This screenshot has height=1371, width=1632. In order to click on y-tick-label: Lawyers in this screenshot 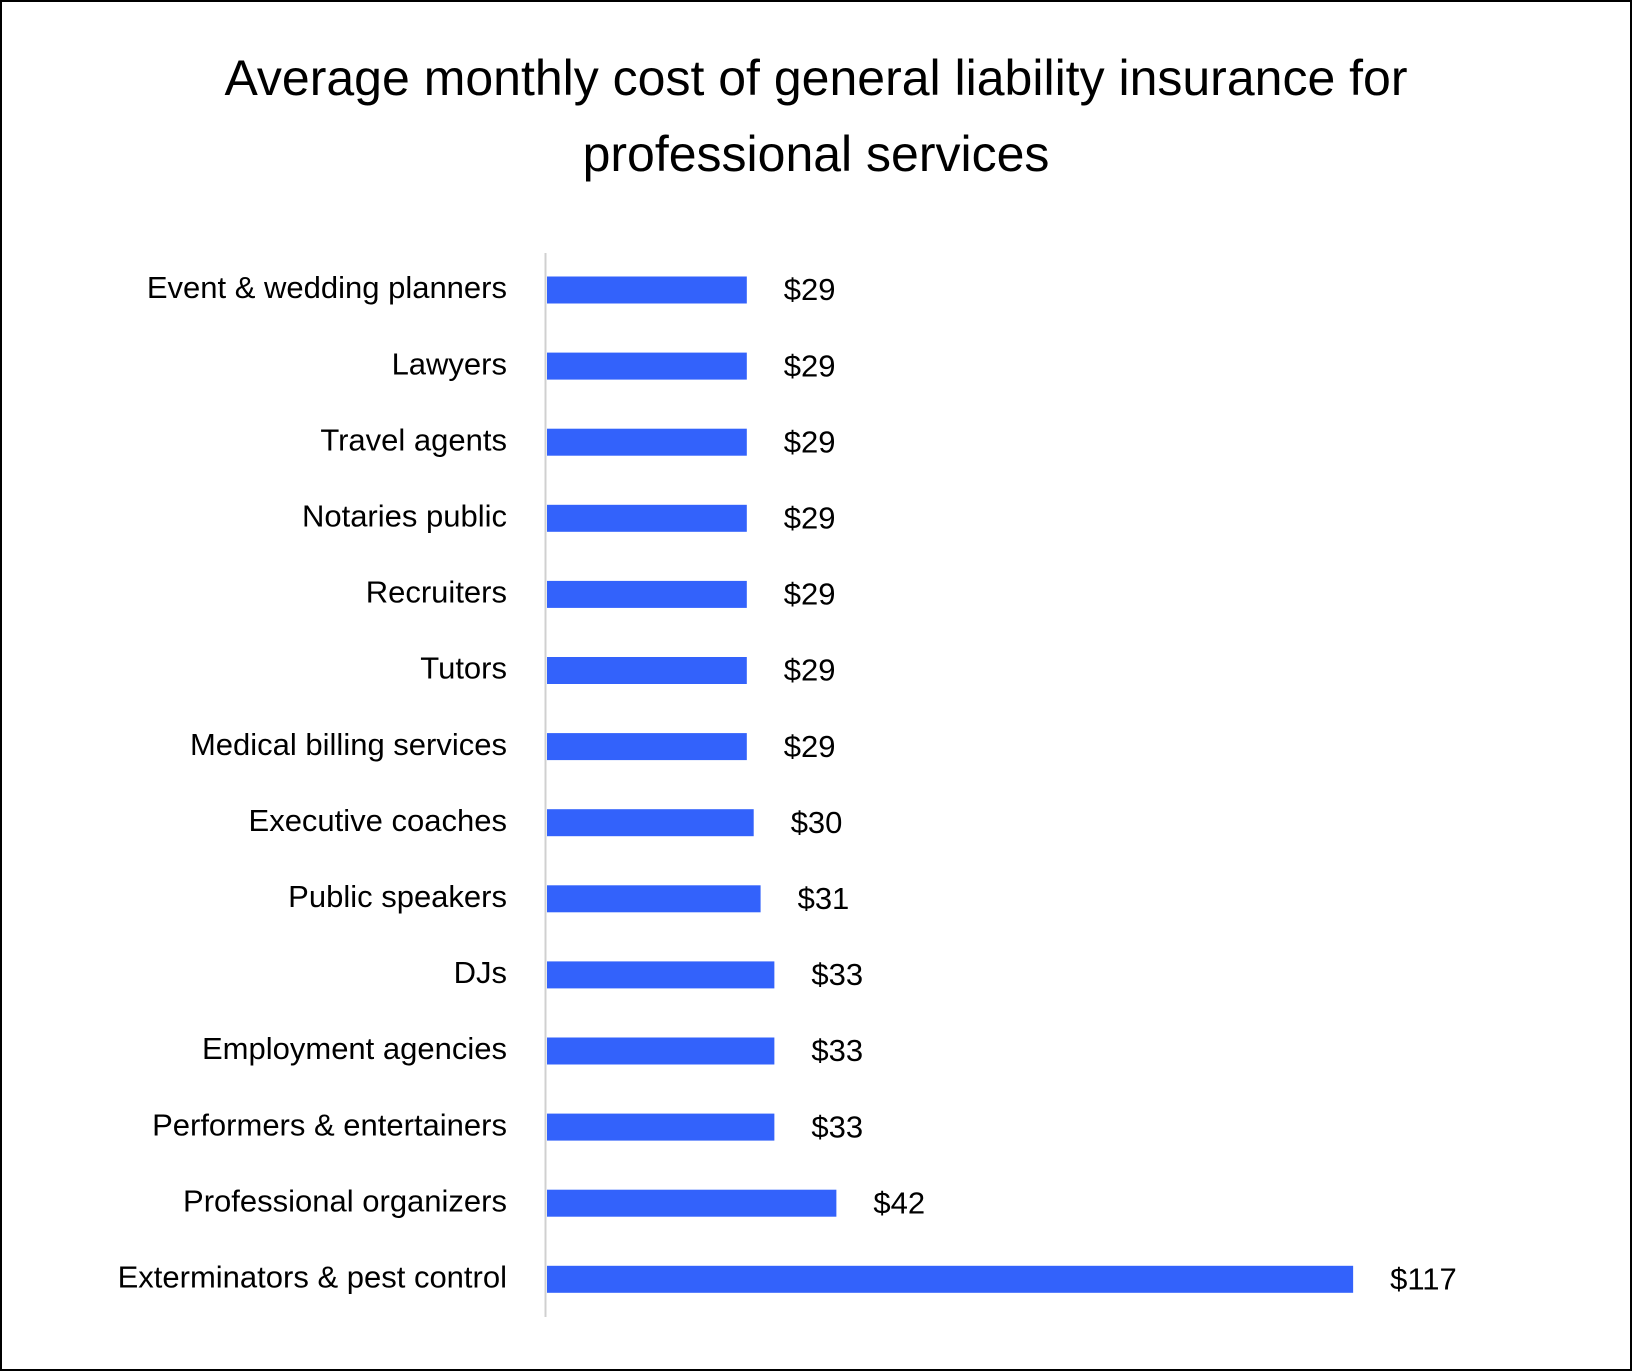, I will do `click(449, 363)`.